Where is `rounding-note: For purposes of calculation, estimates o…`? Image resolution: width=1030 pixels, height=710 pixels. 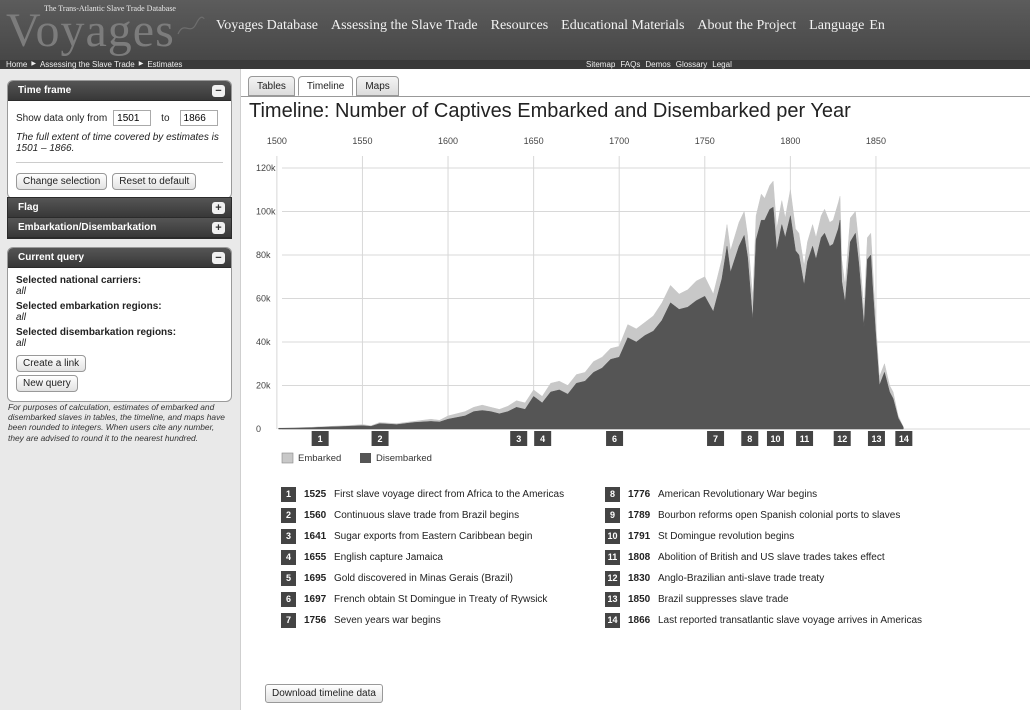 rounding-note: For purposes of calculation, estimates o… is located at coordinates (116, 422).